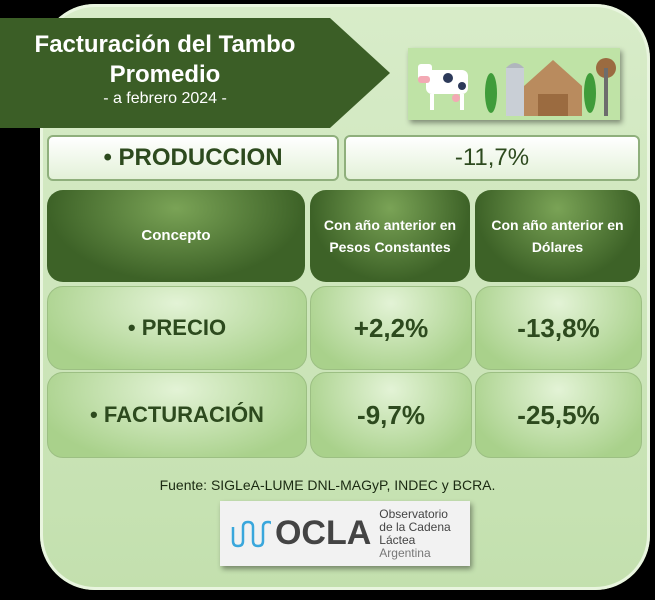 The width and height of the screenshot is (655, 600). What do you see at coordinates (415, 533) in the screenshot?
I see `logo-line2: de la Cadena Láctea` at bounding box center [415, 533].